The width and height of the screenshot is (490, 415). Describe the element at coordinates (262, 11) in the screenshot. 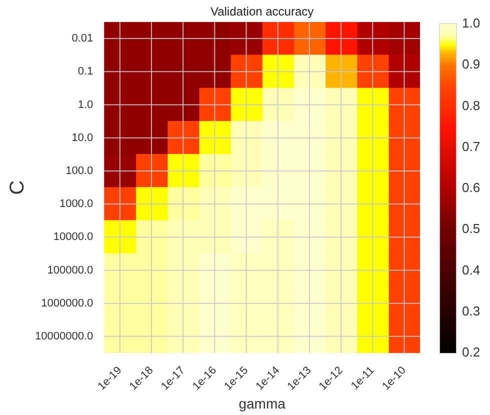

I see `chart-title: Validation accuracy` at that location.